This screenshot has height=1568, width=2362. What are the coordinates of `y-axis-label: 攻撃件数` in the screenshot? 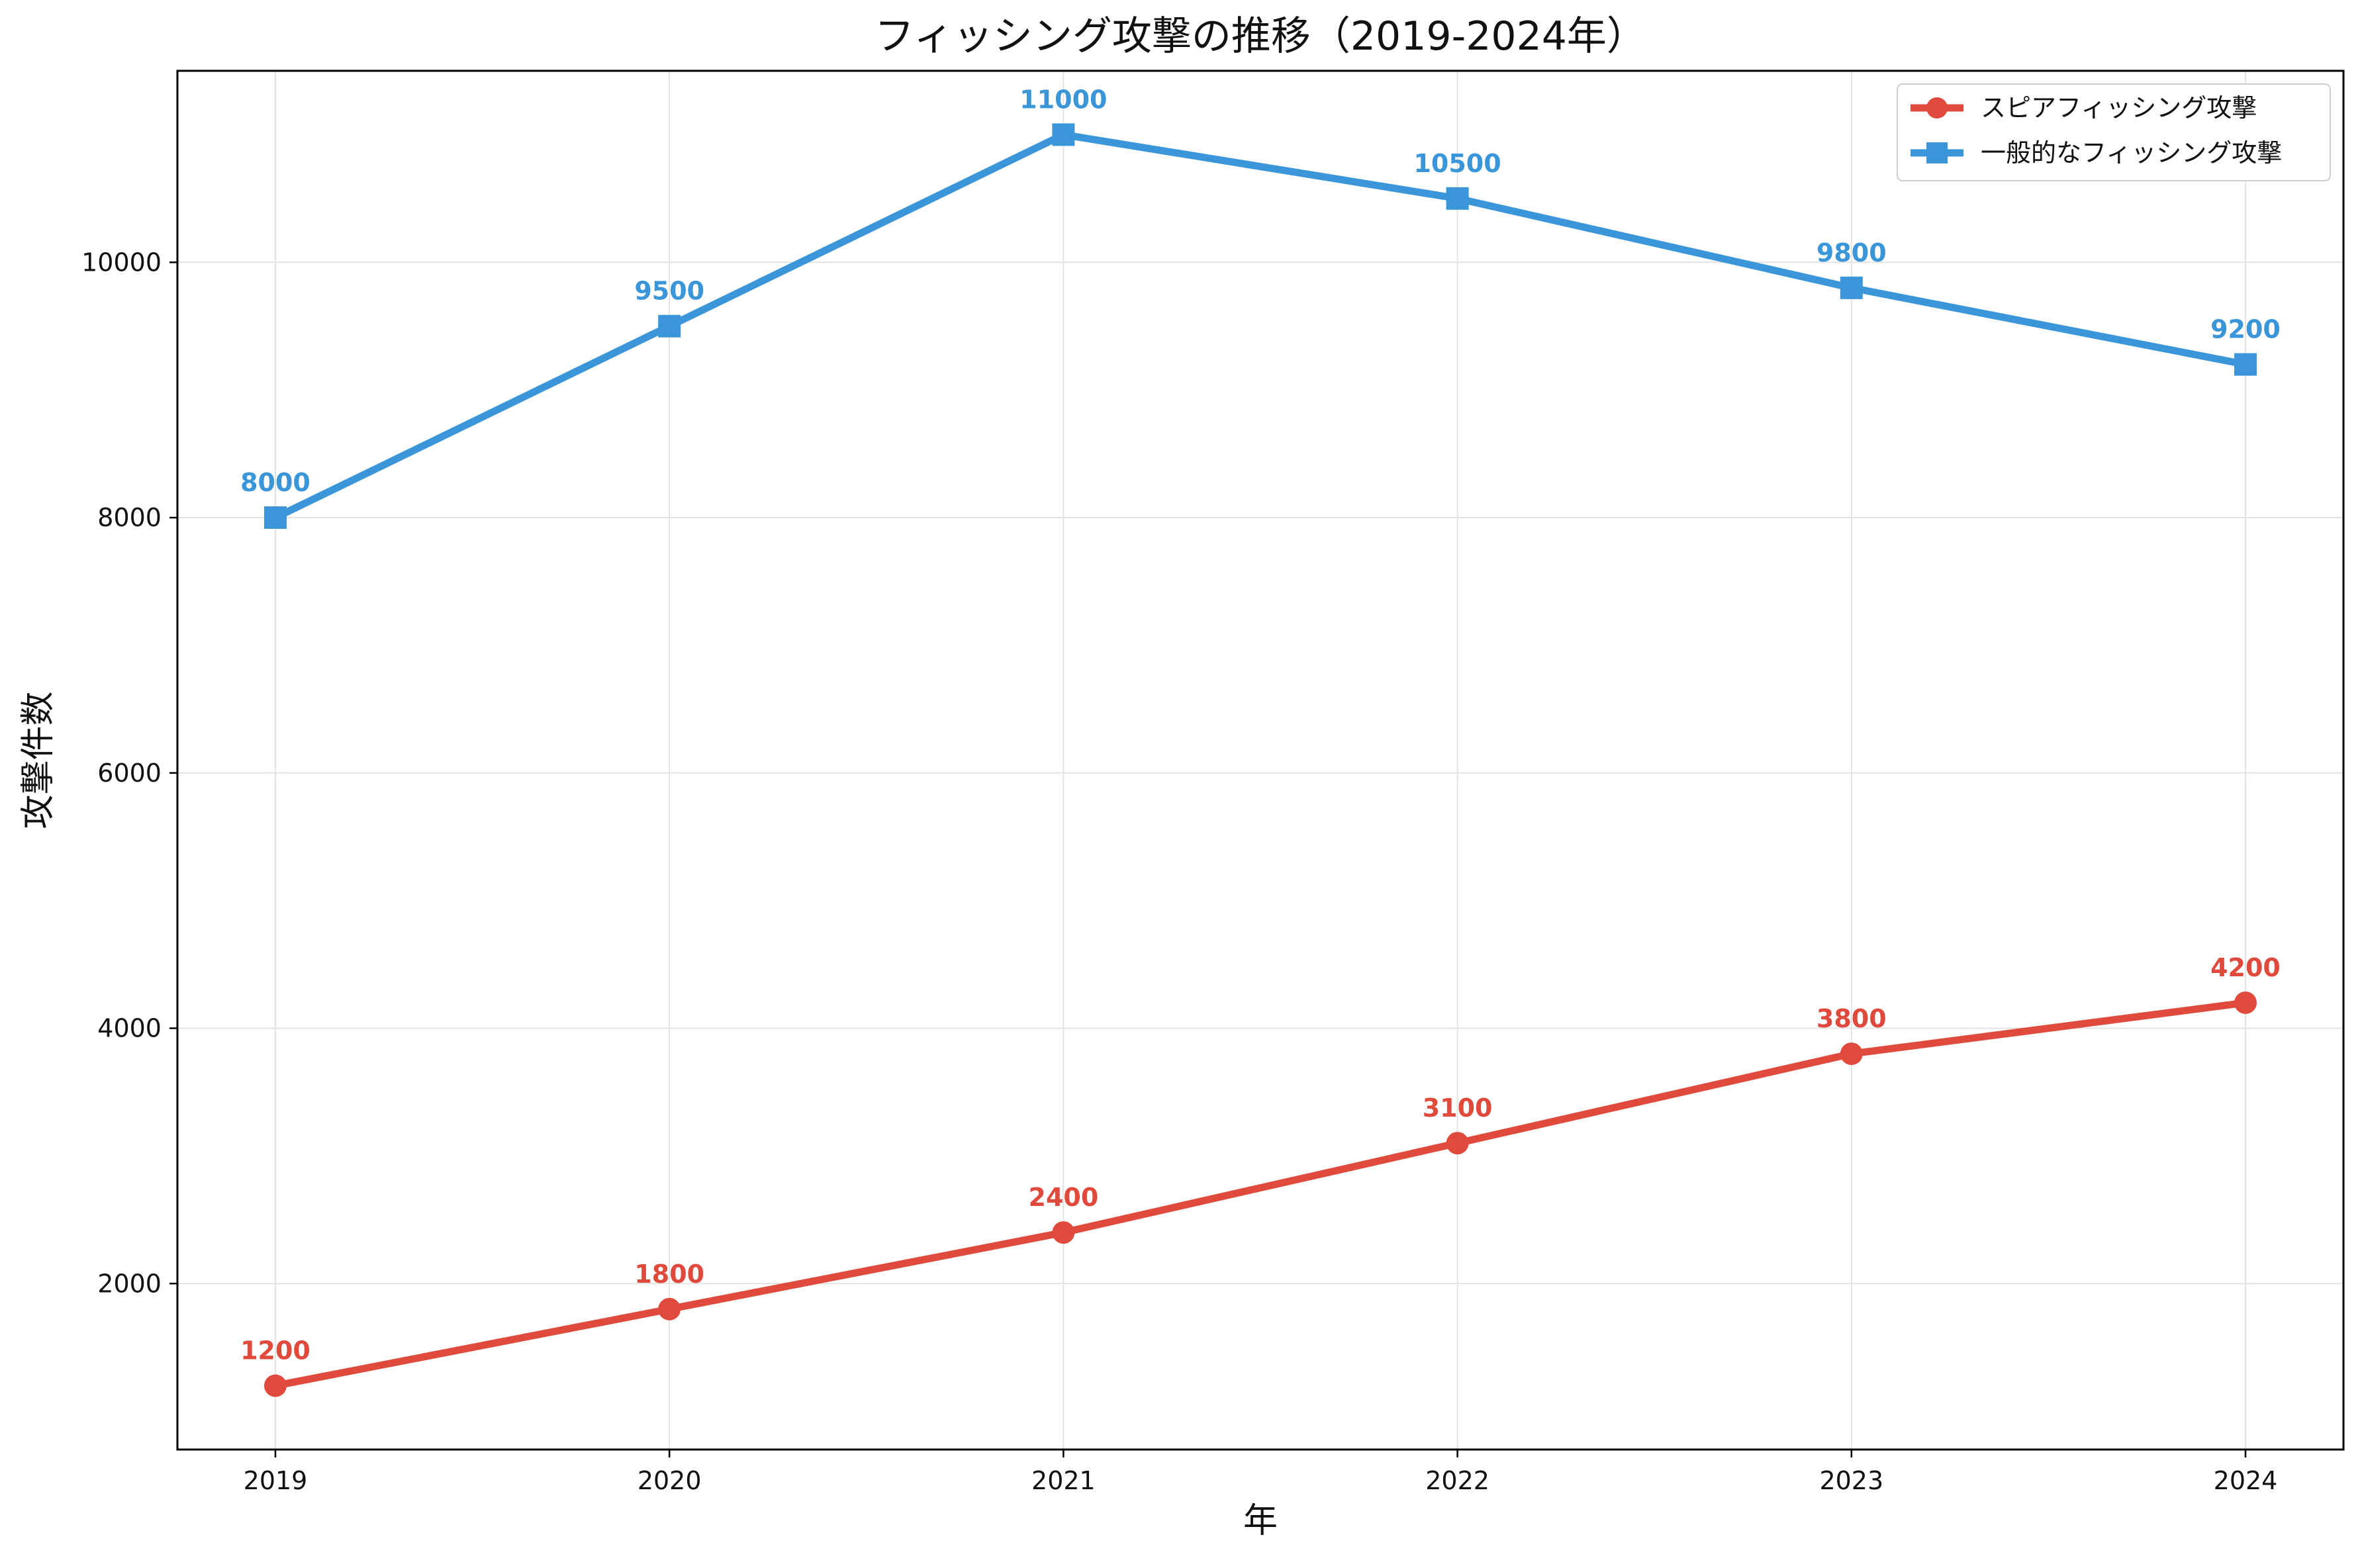 It's located at (39, 760).